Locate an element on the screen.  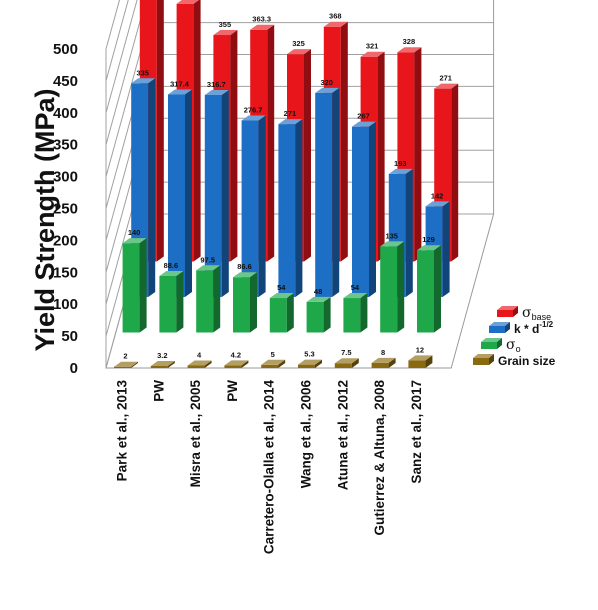
data-label: 142 is located at coordinates (437, 195).